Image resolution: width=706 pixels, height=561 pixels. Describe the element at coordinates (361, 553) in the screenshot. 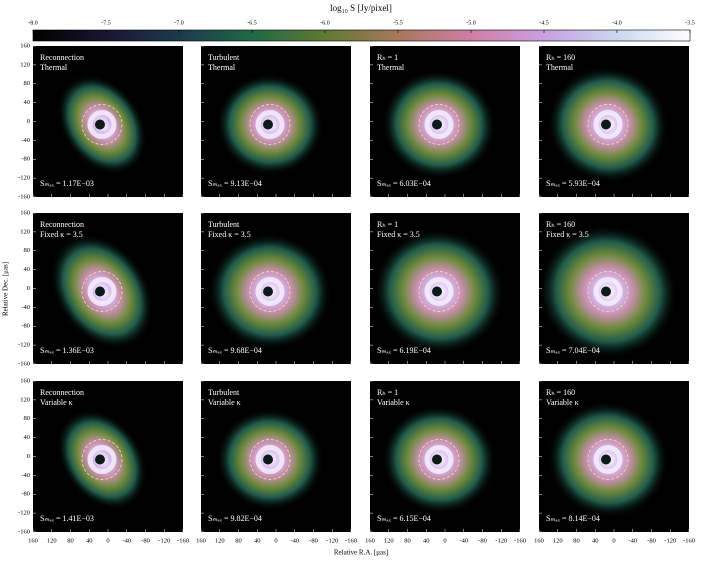

I see `x-axis-label: Relative R.A. [μas]` at that location.